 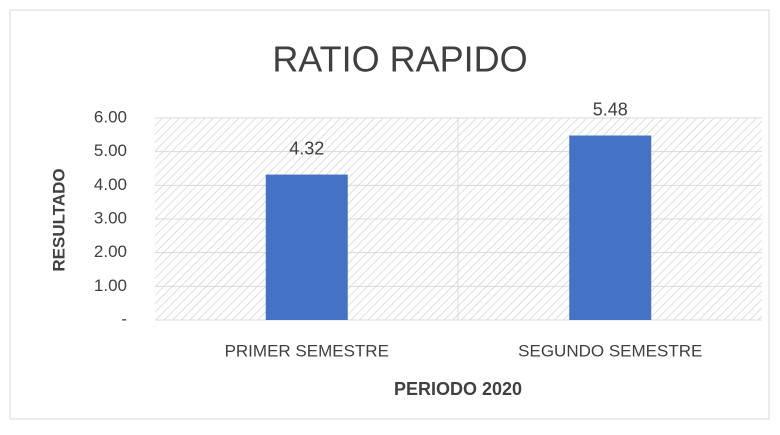 What do you see at coordinates (110, 184) in the screenshot?
I see `y-tick-label: 4.00` at bounding box center [110, 184].